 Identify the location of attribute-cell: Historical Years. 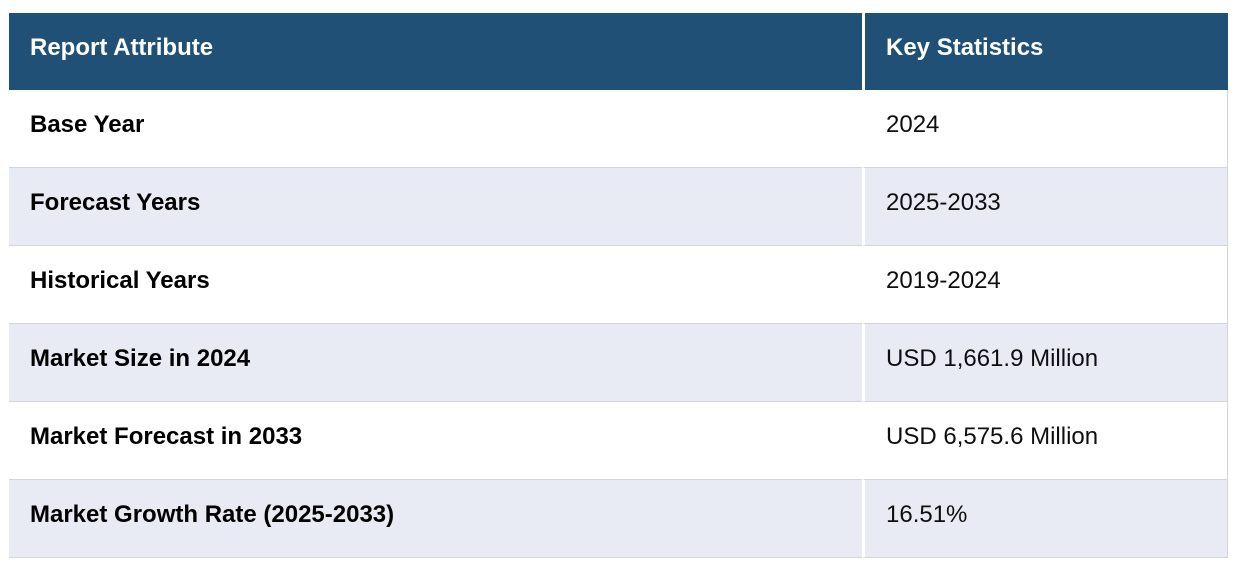
(435, 285).